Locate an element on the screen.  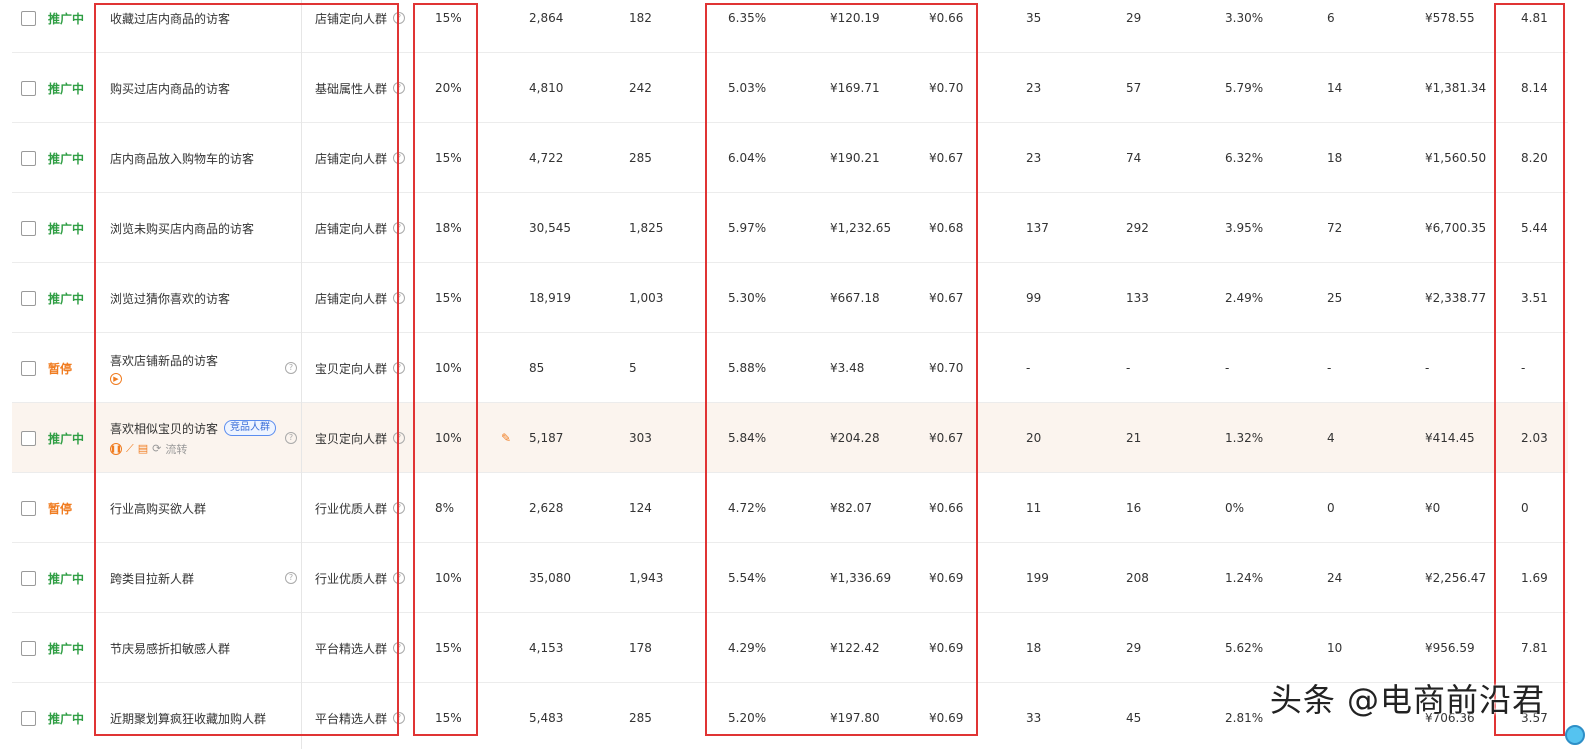
cell-c4: 0 is located at coordinates (1331, 508).